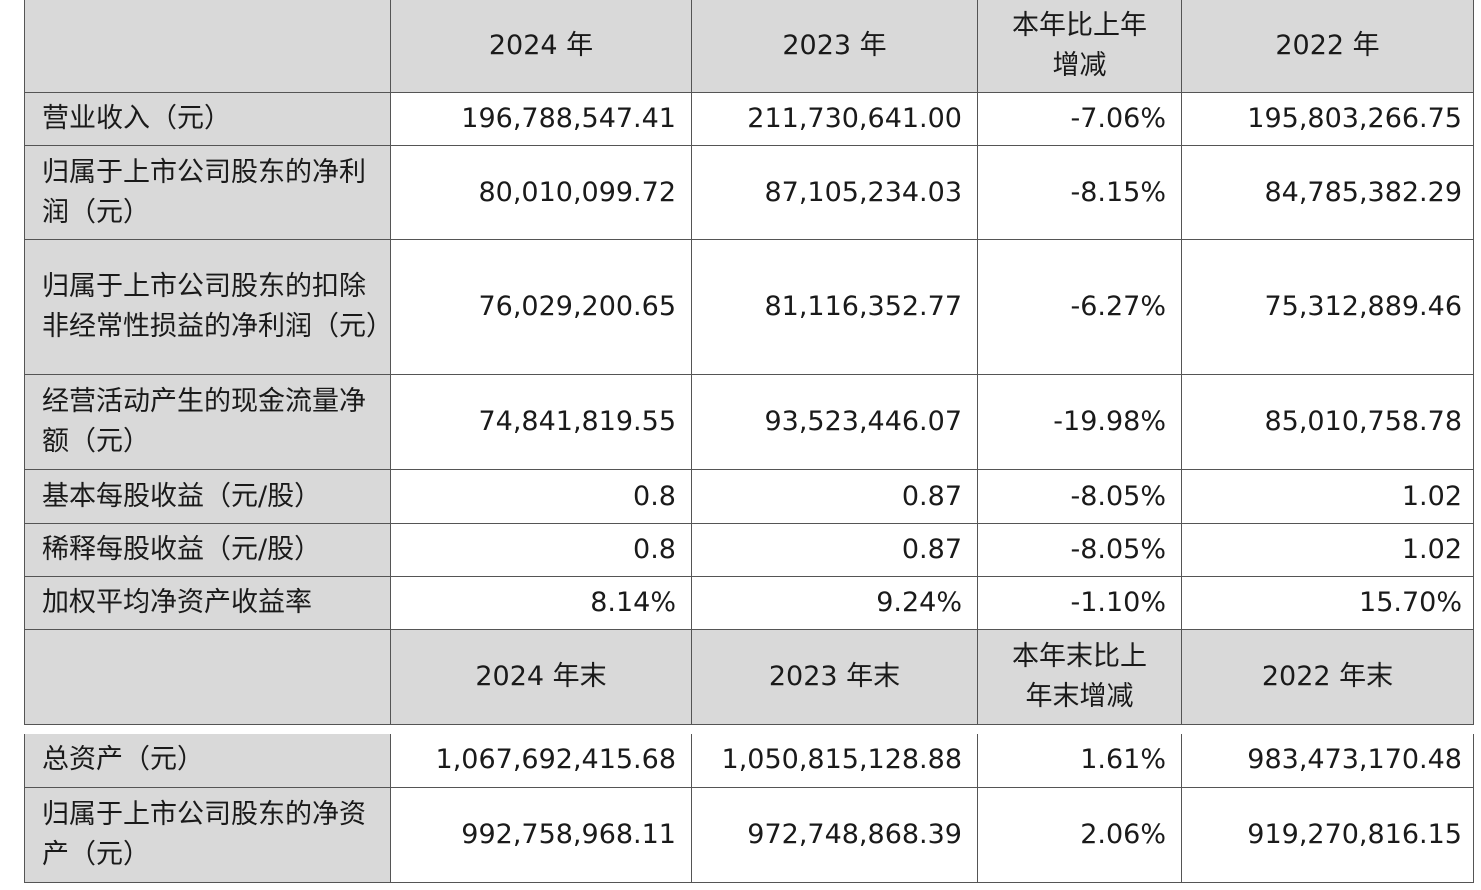 The width and height of the screenshot is (1481, 890). I want to click on row-label: 经营活动产生的现金流量净额（元）, so click(207, 422).